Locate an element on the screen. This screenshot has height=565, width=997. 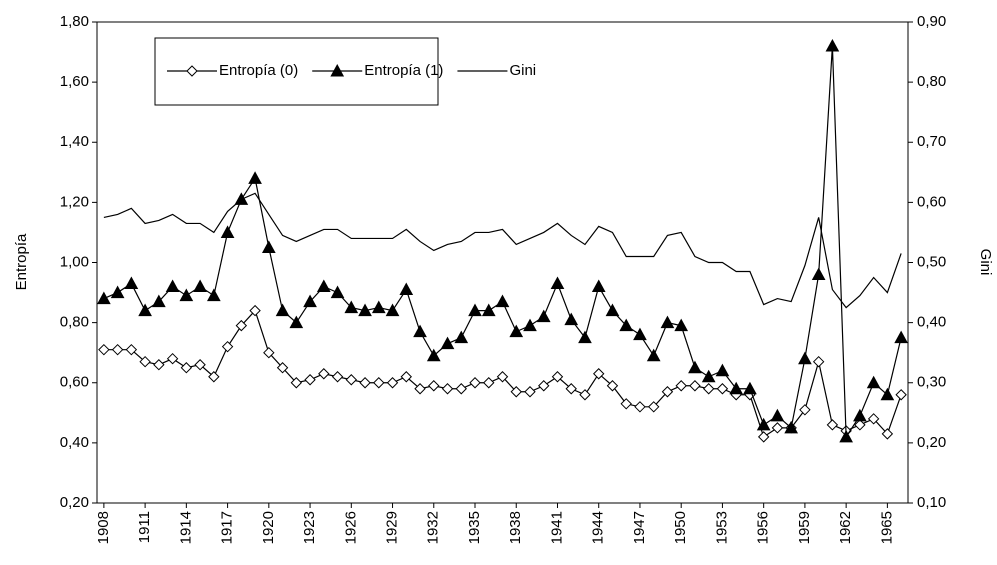
x-tick-label: 1926 is located at coordinates (350, 527).